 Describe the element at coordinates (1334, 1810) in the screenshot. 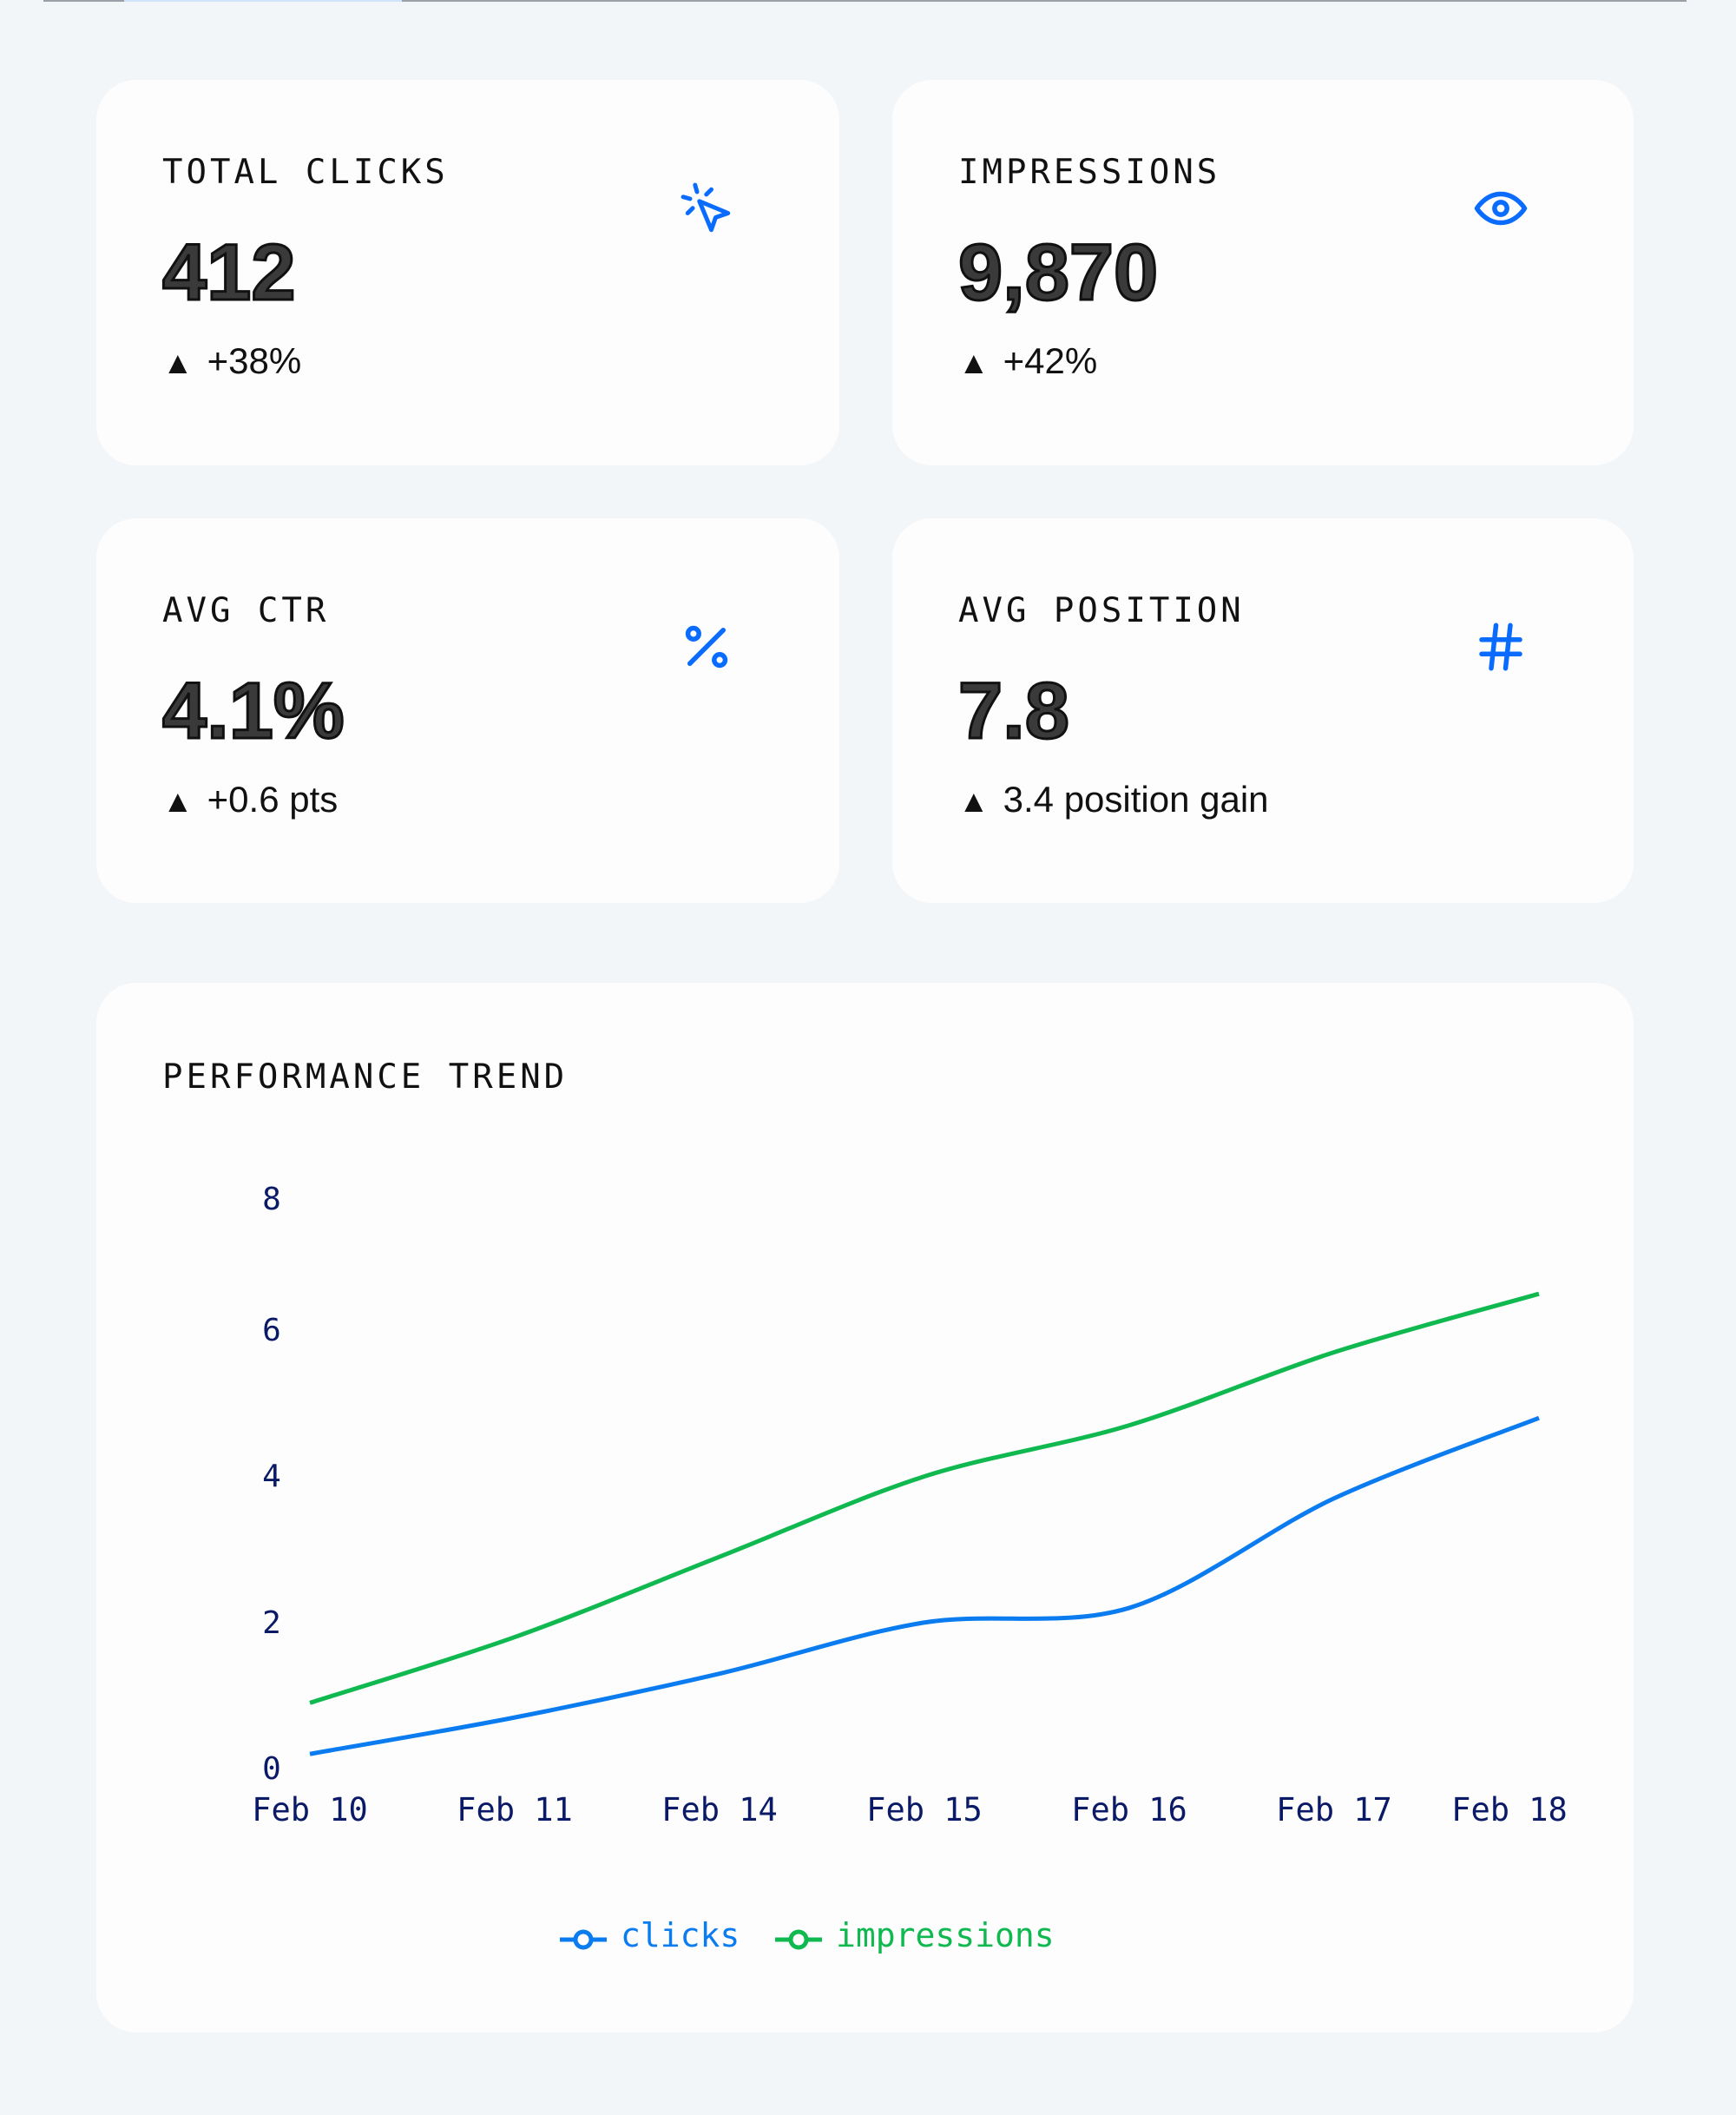

I see `x-tick-label: Feb 17` at that location.